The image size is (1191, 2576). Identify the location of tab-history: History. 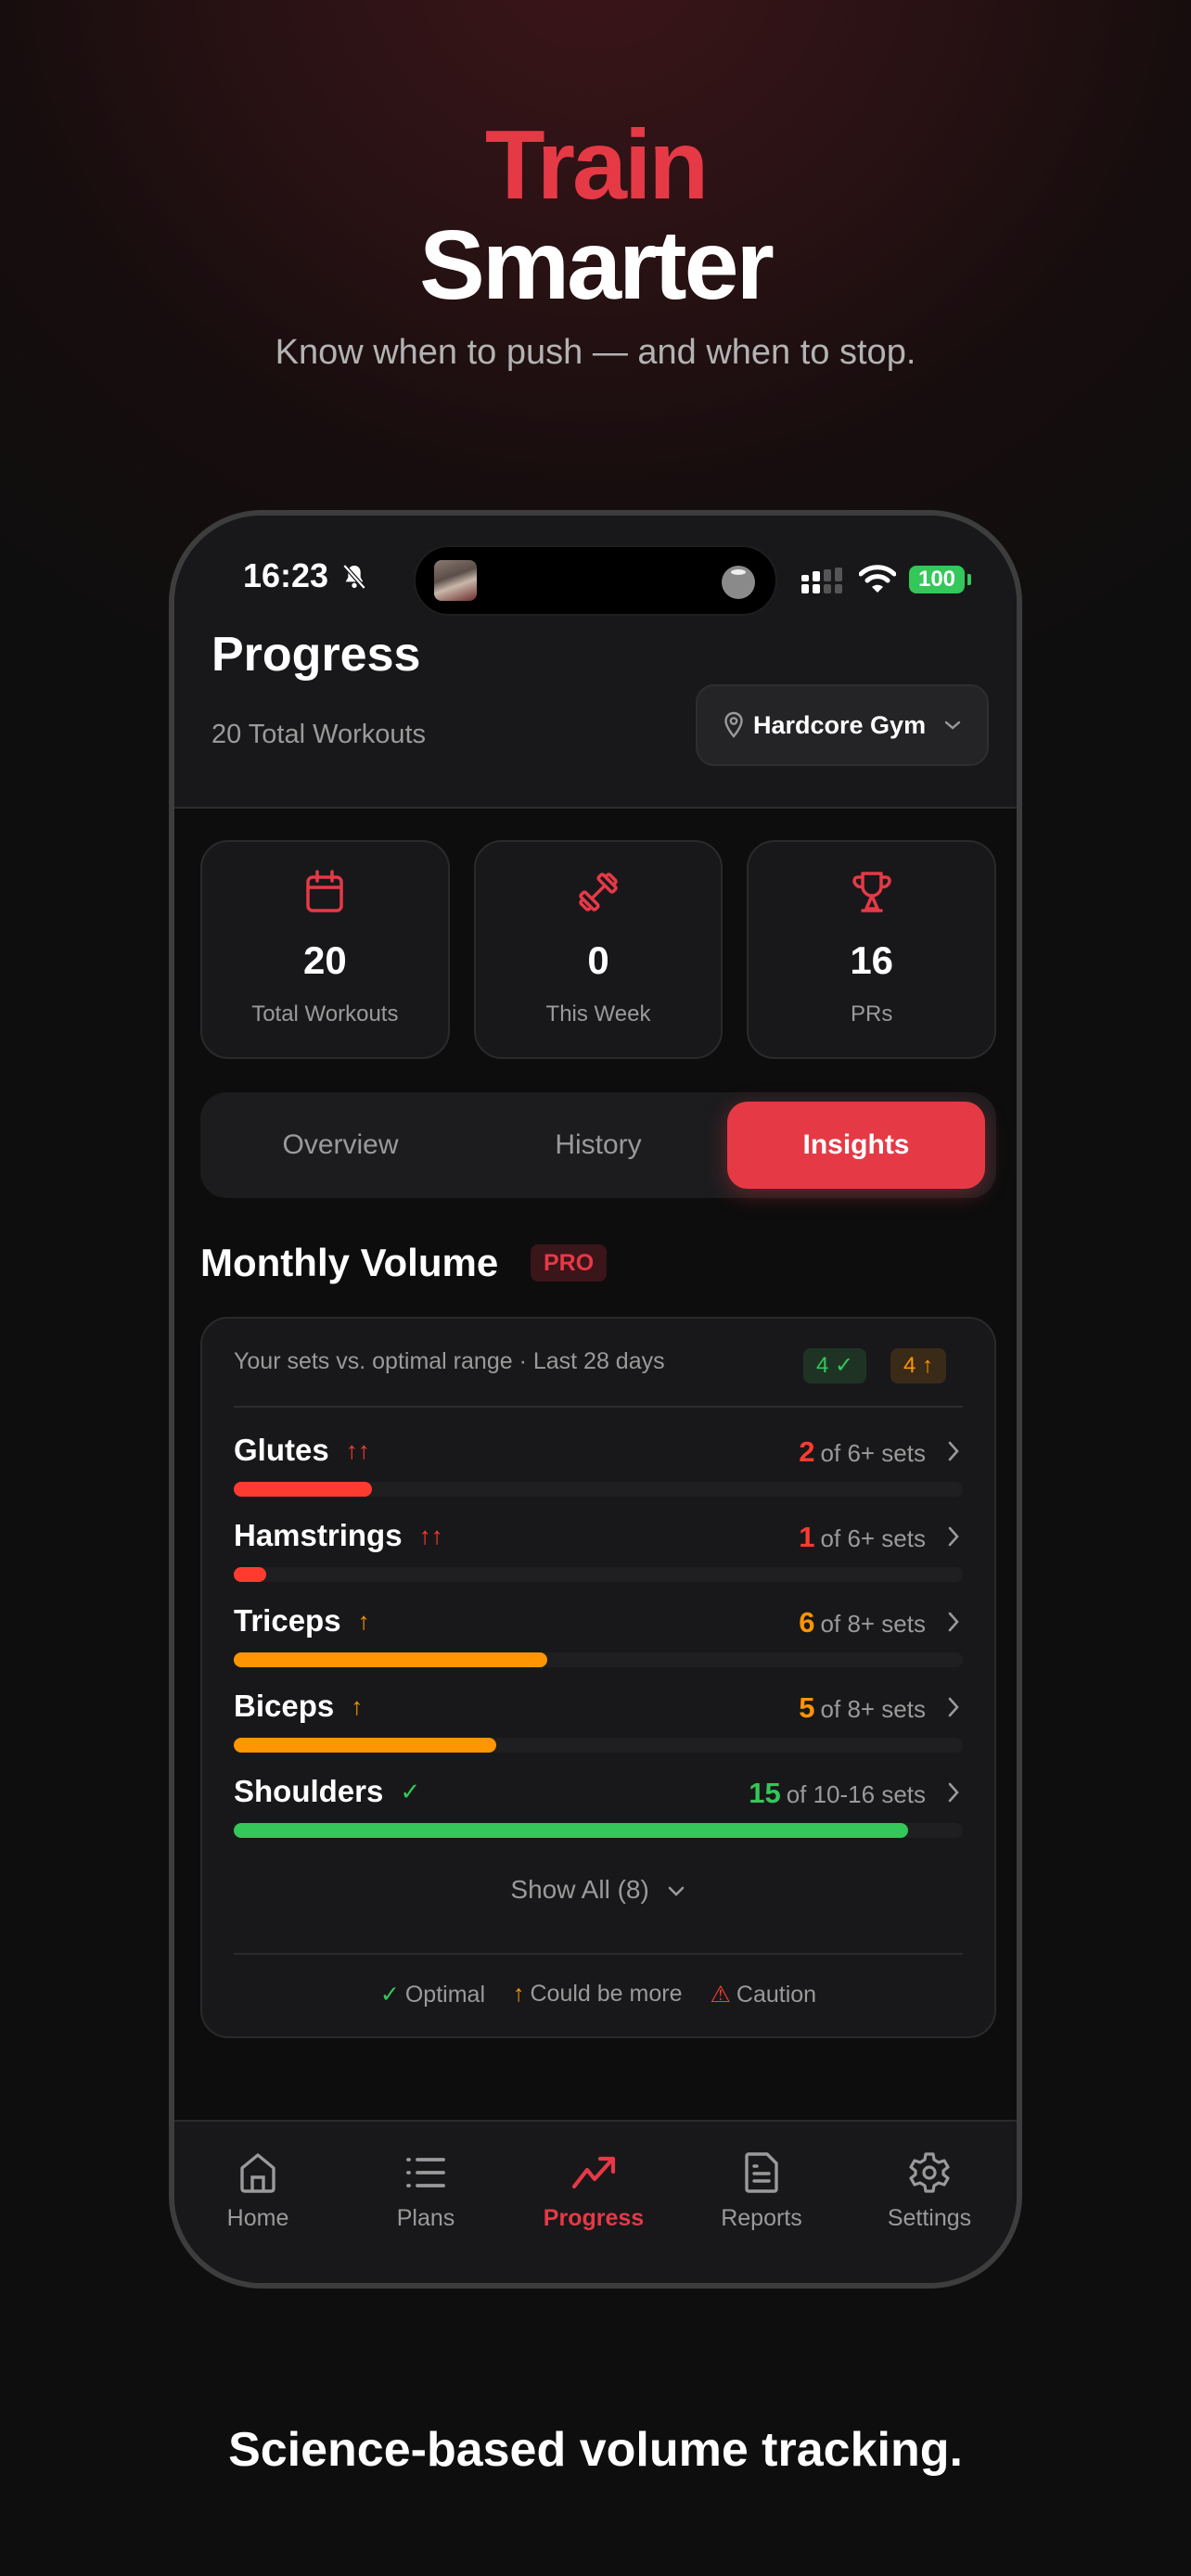
(598, 1144).